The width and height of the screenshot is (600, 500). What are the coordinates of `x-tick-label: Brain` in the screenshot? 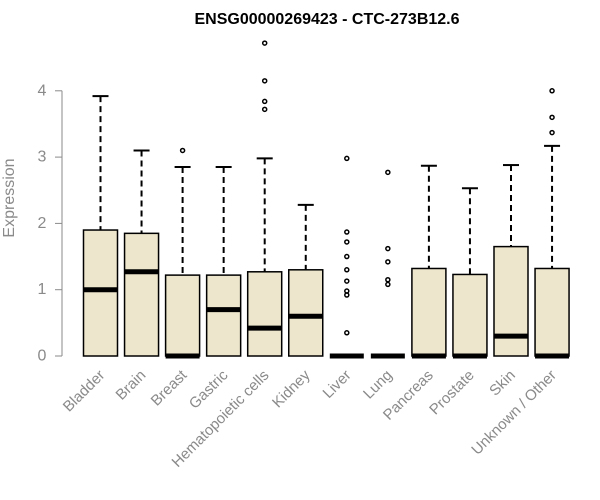 It's located at (131, 385).